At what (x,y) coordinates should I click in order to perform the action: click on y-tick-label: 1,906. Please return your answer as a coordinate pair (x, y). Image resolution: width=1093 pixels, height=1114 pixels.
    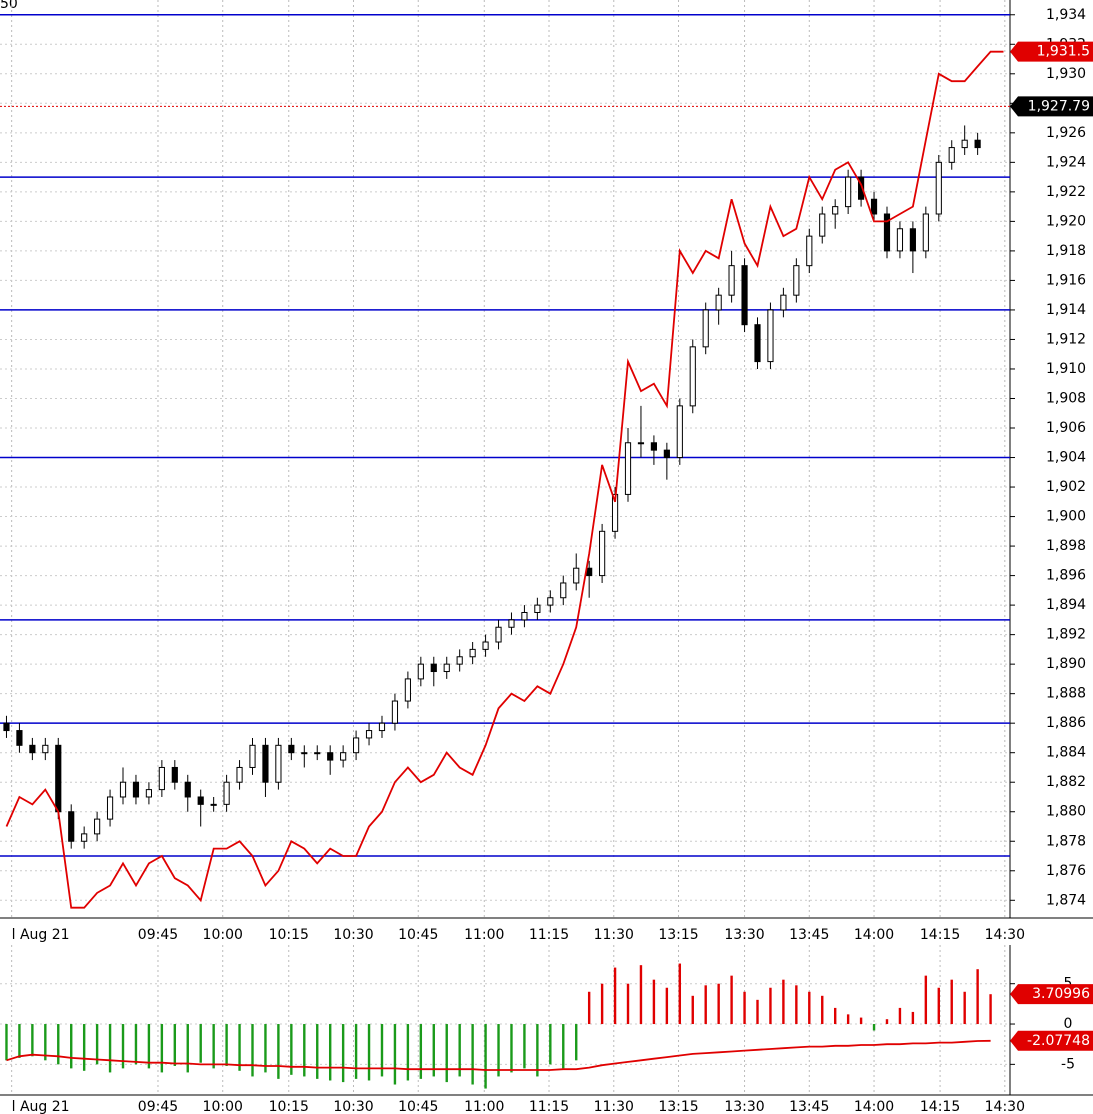
    Looking at the image, I should click on (1066, 428).